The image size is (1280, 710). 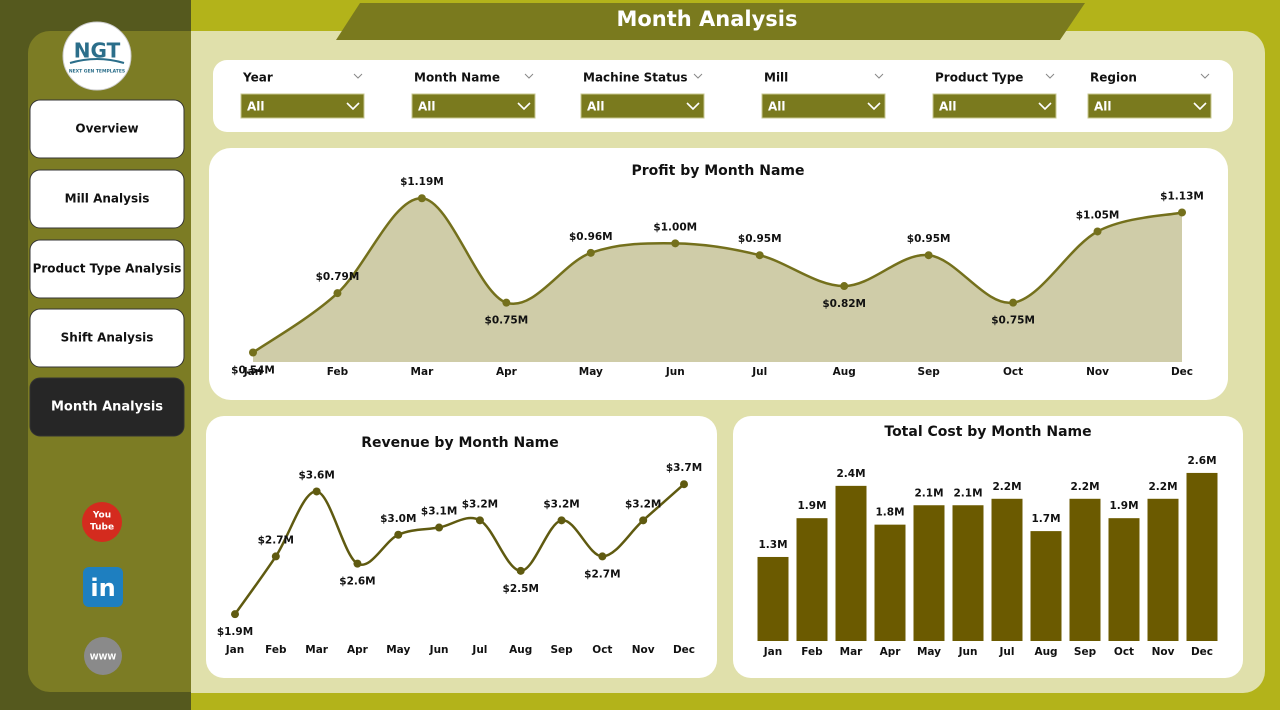 What do you see at coordinates (253, 371) in the screenshot?
I see `data-label: $0.54M` at bounding box center [253, 371].